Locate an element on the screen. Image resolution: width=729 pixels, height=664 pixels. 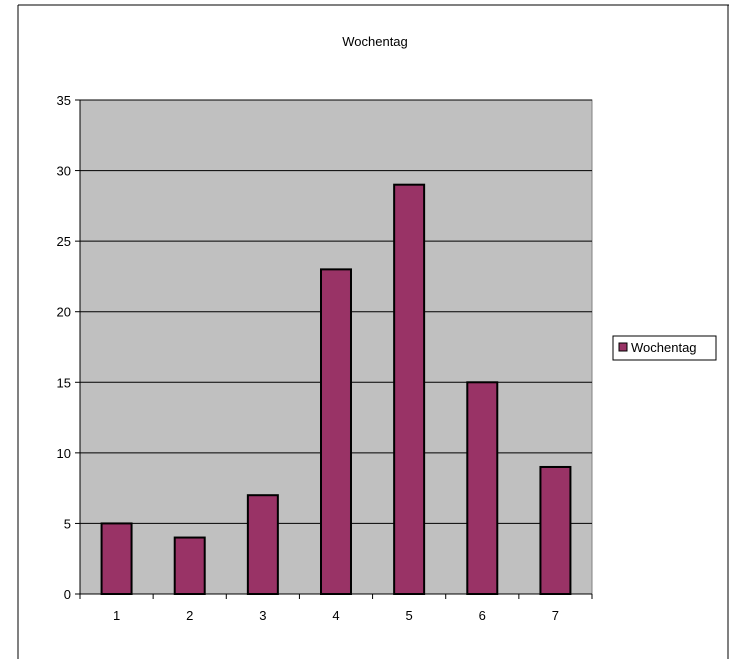
y-tick-label: 0 is located at coordinates (67, 594).